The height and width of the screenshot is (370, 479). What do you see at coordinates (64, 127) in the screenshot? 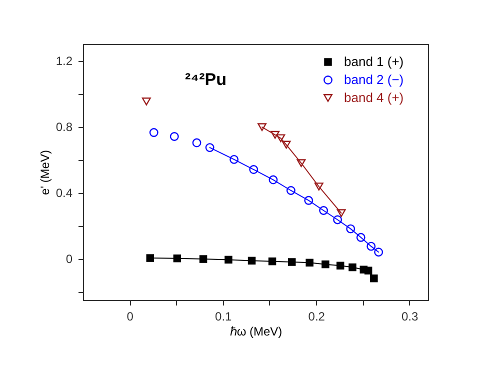
I see `y-tick-label: 0.8` at bounding box center [64, 127].